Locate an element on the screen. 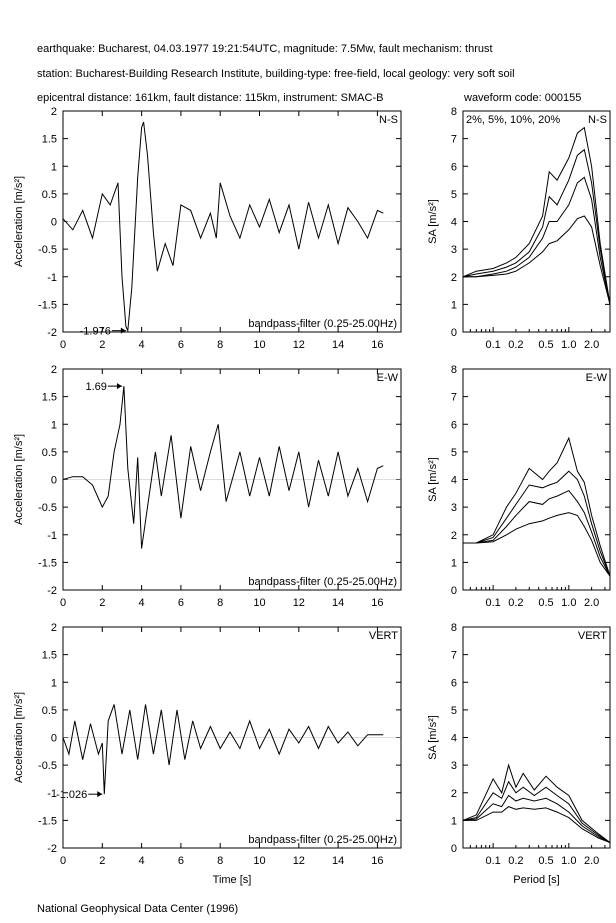  ew-acc-xtick-label: 6 is located at coordinates (181, 603).